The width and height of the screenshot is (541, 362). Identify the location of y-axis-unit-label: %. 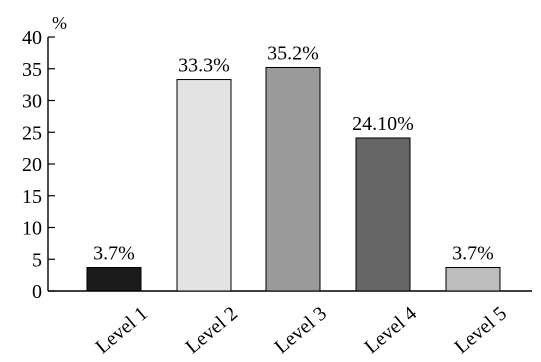
(59, 23).